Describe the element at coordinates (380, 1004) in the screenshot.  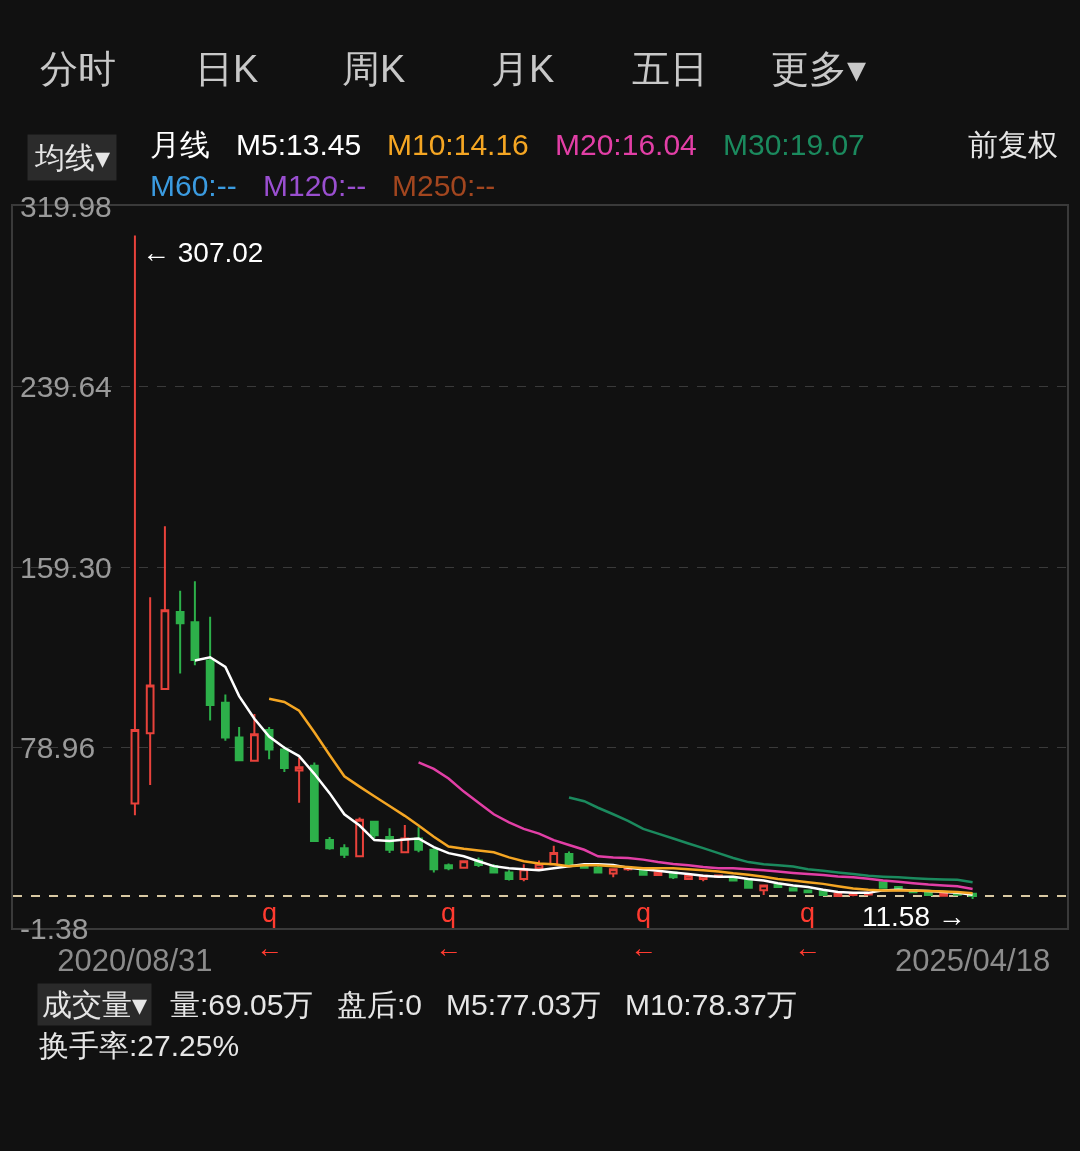
I see `text: 盘后:0` at that location.